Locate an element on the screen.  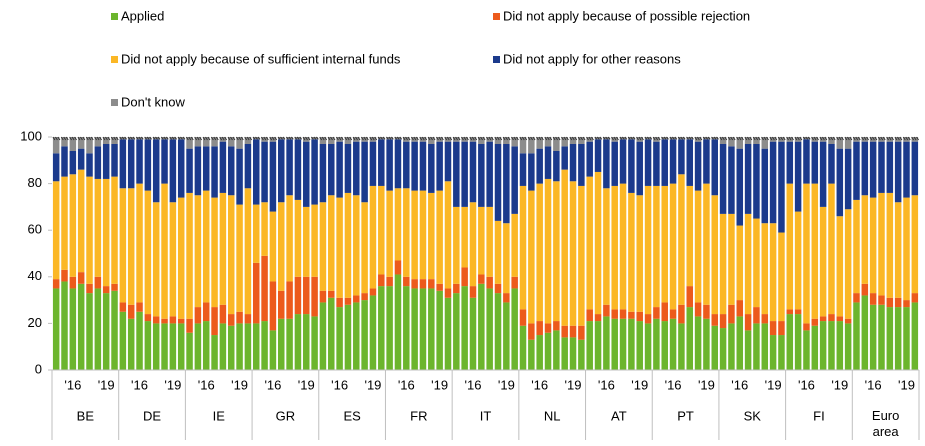
group-label: FR is located at coordinates (418, 415).